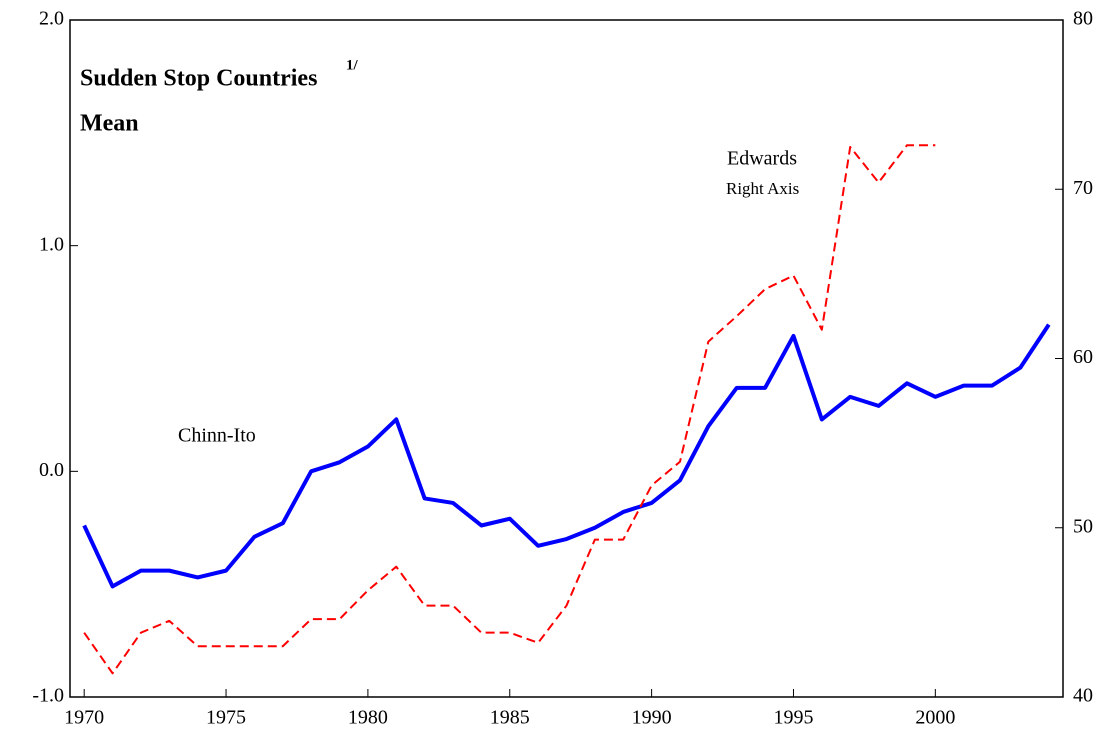 The width and height of the screenshot is (1117, 751). Describe the element at coordinates (51, 470) in the screenshot. I see `y-tick-label: 0.0` at that location.